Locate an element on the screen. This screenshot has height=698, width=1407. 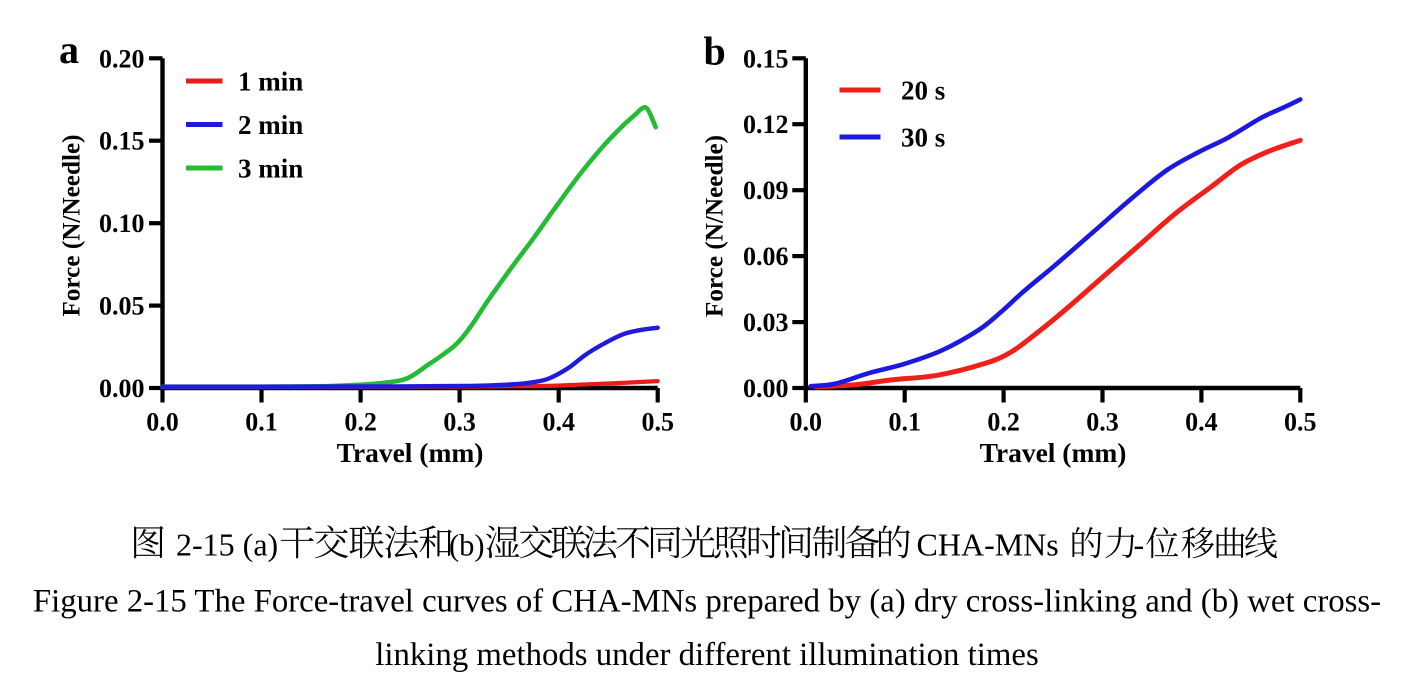
svg-text: 30 s is located at coordinates (923, 138).